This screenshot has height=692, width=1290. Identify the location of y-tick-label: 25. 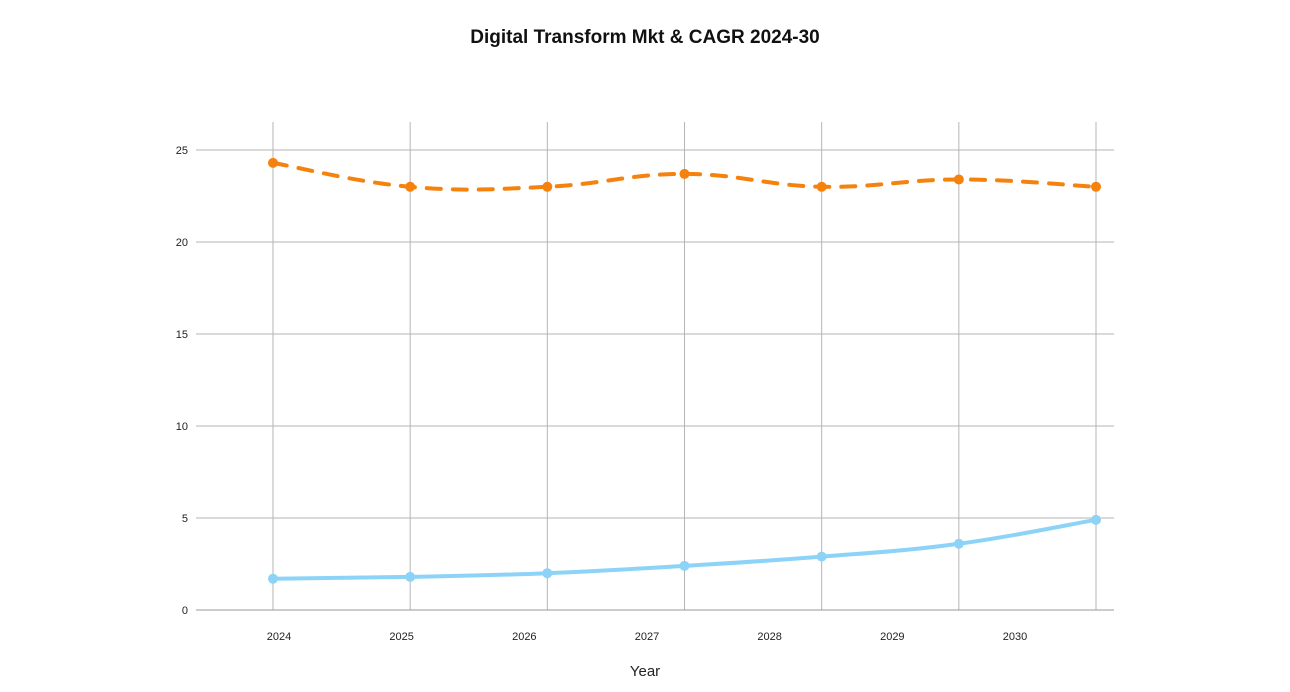
(182, 151).